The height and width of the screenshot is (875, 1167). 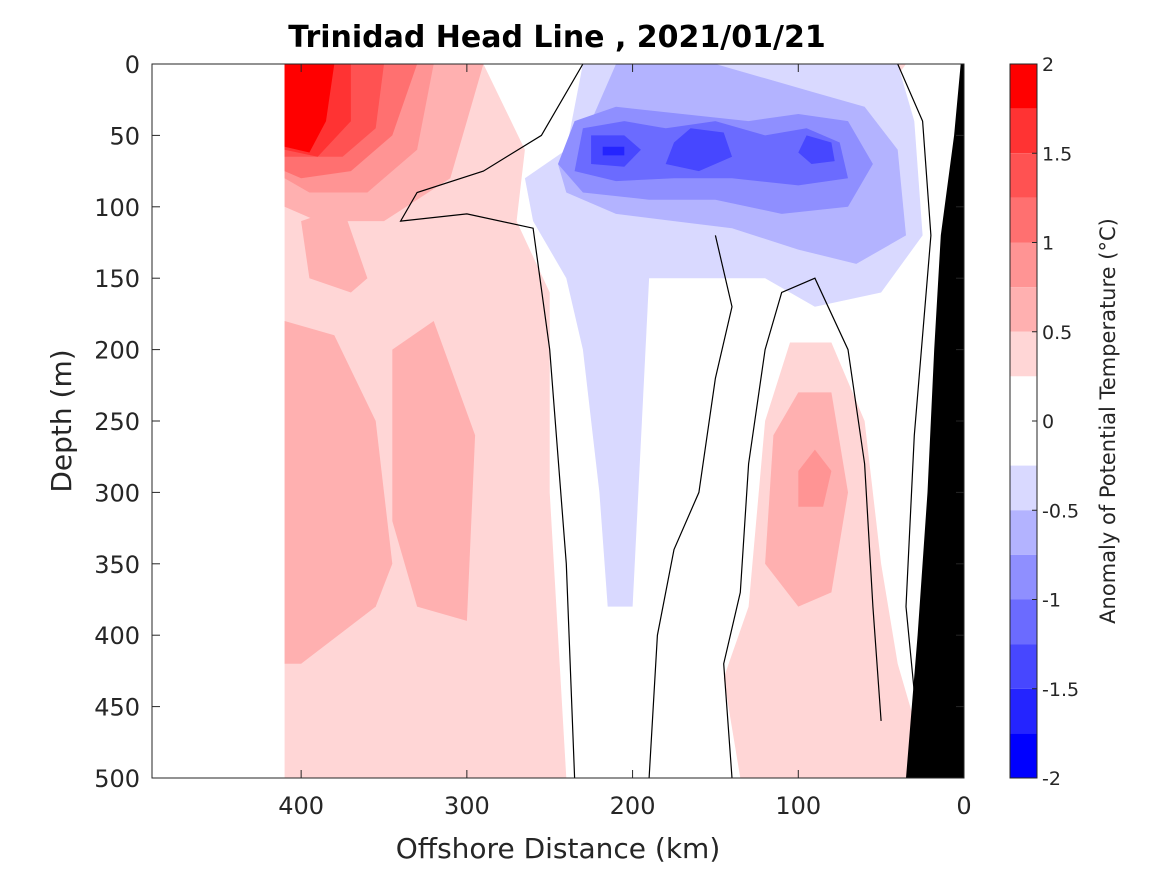 I want to click on y-tick-label: 400, so click(x=117, y=636).